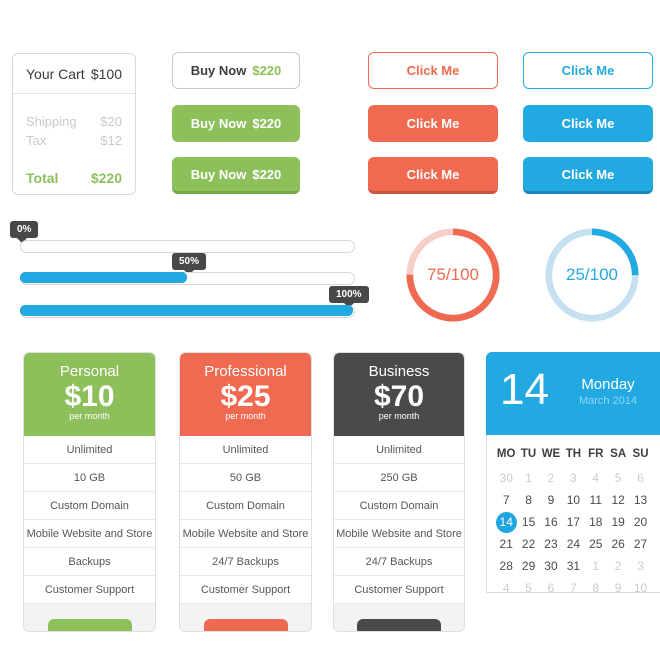 Image resolution: width=660 pixels, height=660 pixels. Describe the element at coordinates (528, 544) in the screenshot. I see `calendar-day: 22` at that location.